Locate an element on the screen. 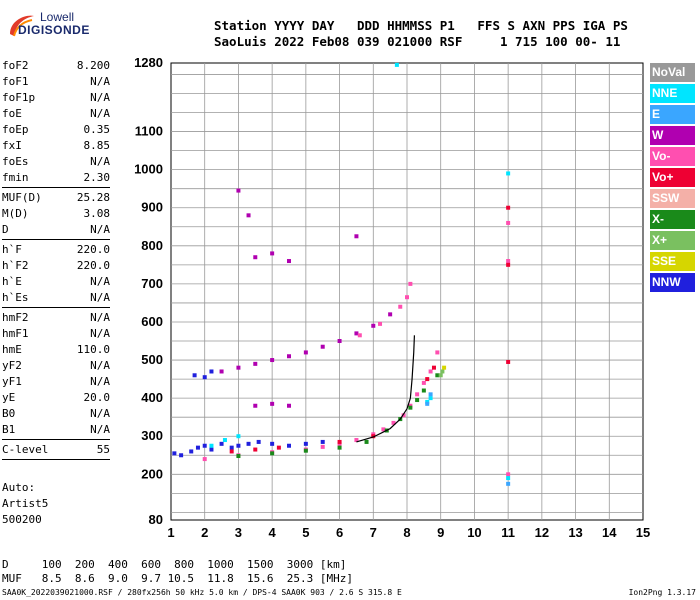 The width and height of the screenshot is (700, 600). x-tick-label: 12 is located at coordinates (542, 532).